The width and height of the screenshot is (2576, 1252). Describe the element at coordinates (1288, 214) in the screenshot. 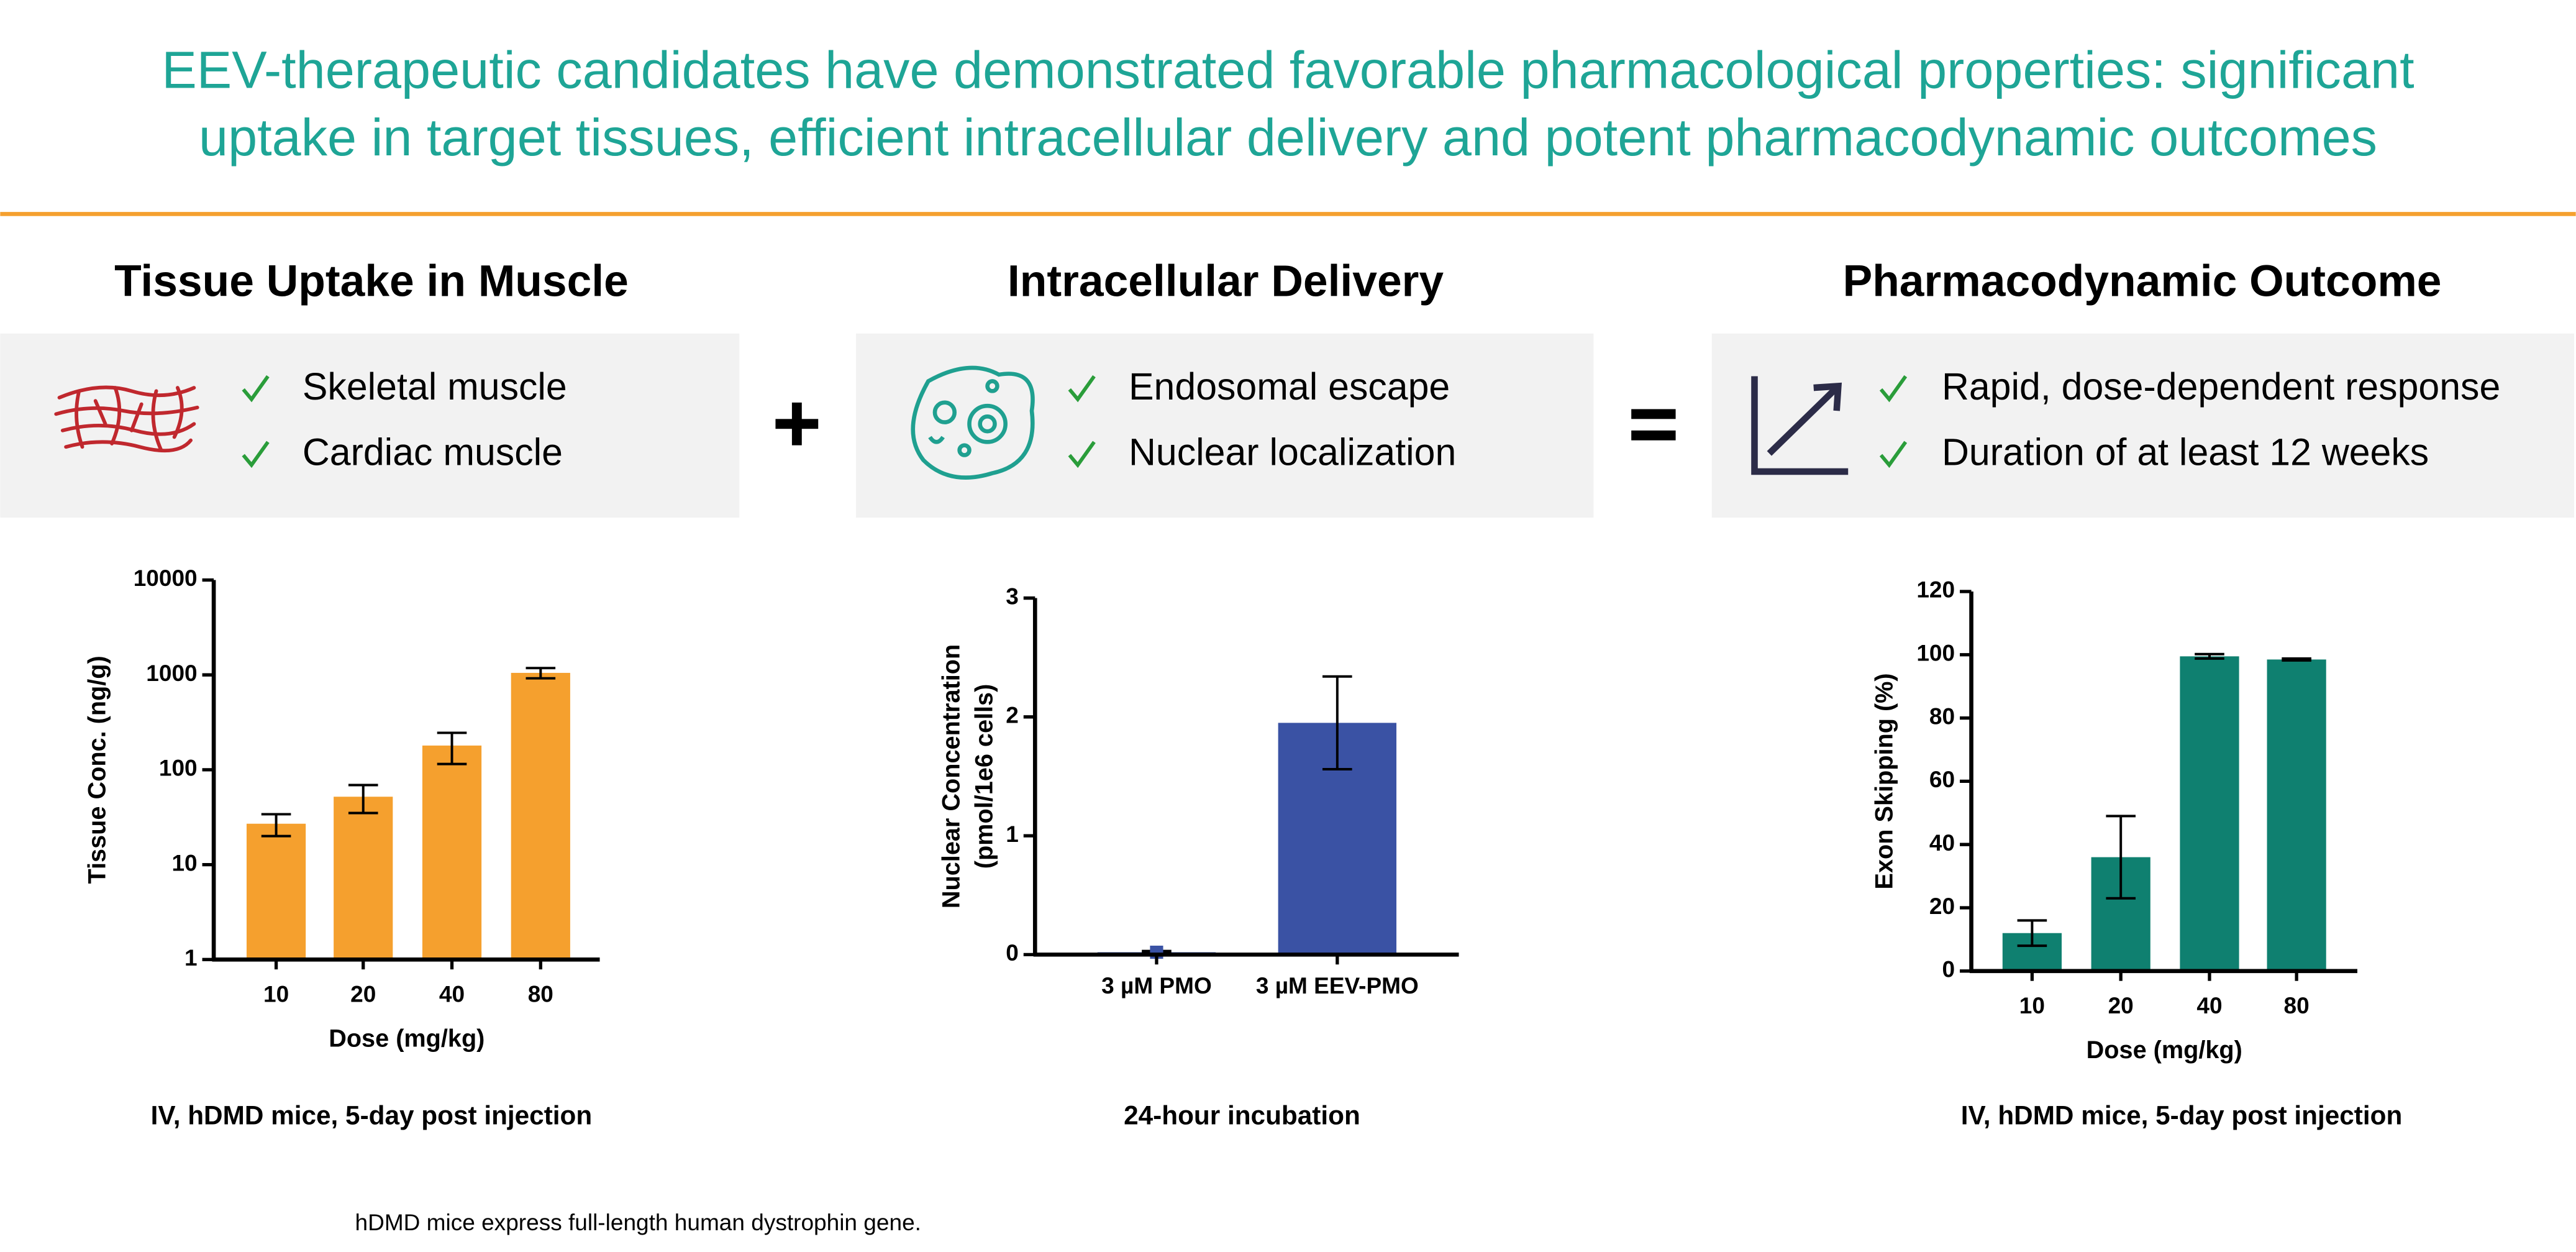

I see `divider` at that location.